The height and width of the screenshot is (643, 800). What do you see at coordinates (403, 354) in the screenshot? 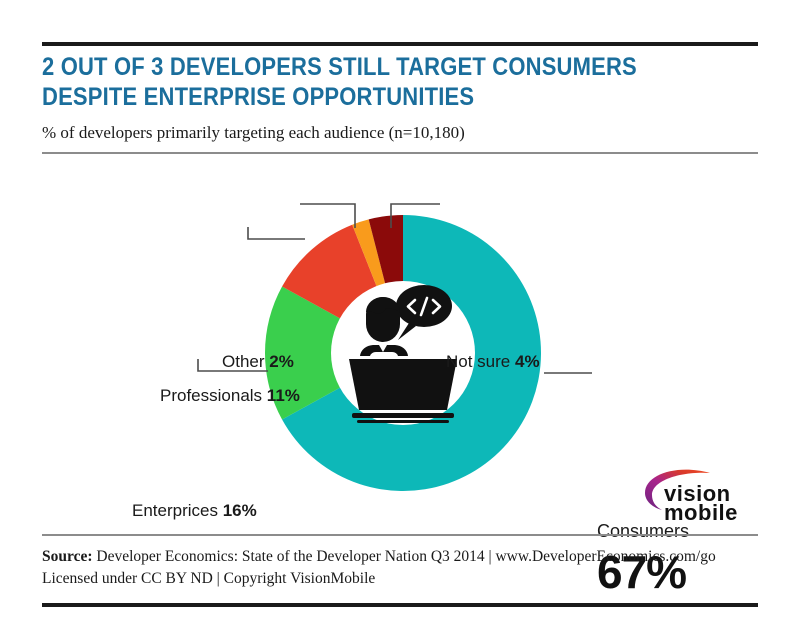
I see `developer-at-laptop-icon` at bounding box center [403, 354].